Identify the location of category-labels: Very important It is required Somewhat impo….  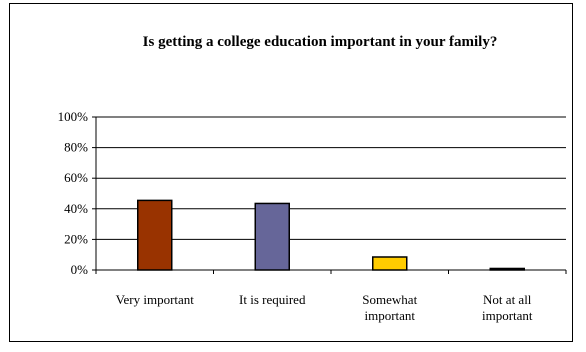
(324, 307).